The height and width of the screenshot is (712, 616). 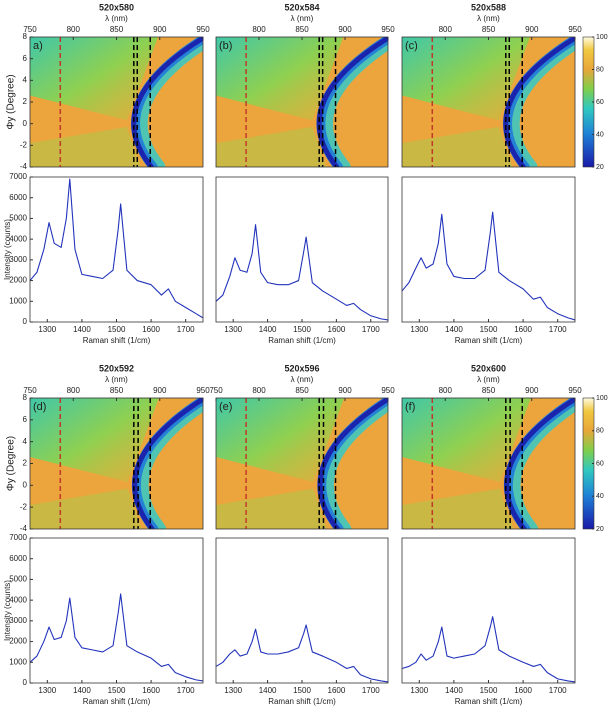 I want to click on panel-label: (c), so click(x=411, y=46).